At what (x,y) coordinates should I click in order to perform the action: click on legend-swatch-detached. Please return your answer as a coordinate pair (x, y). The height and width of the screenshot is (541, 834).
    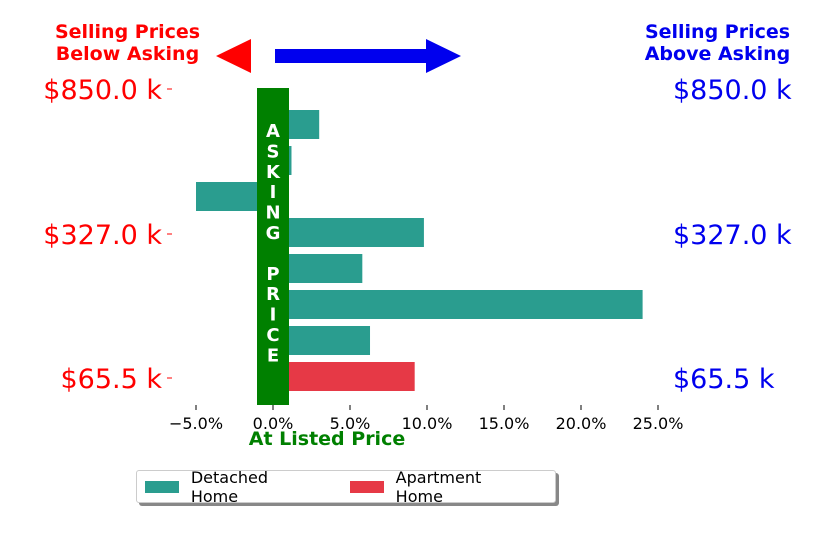
    Looking at the image, I should click on (162, 486).